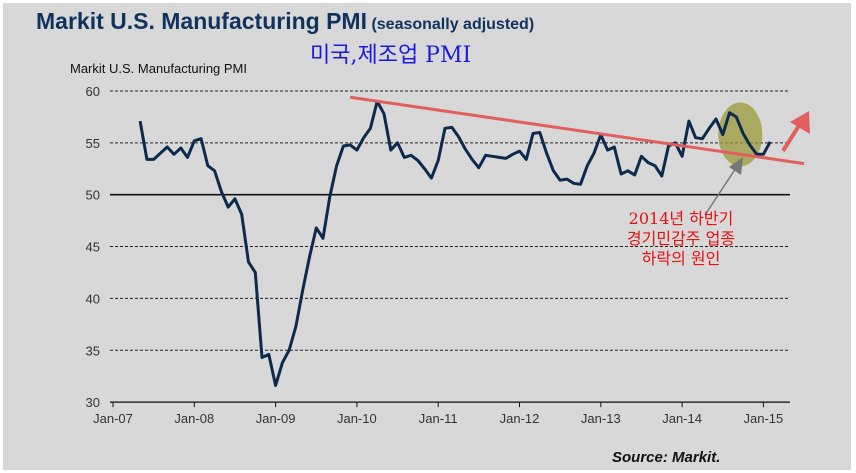 Image resolution: width=856 pixels, height=473 pixels. I want to click on x-tick-label: Jan-10, so click(357, 418).